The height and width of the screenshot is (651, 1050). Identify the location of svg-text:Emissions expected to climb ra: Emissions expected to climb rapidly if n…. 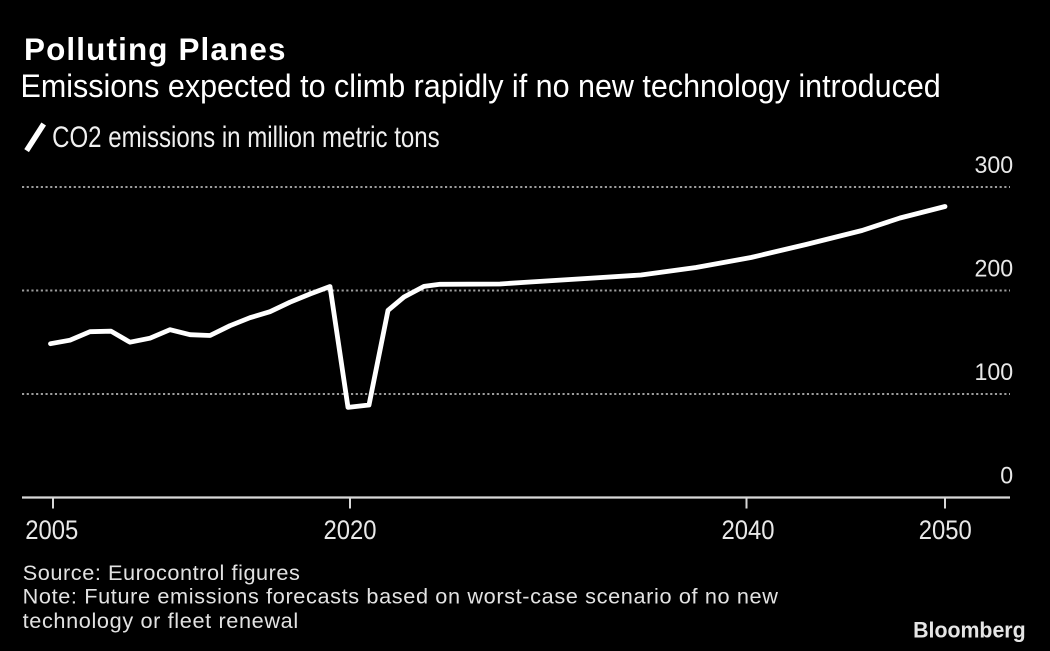
(481, 86).